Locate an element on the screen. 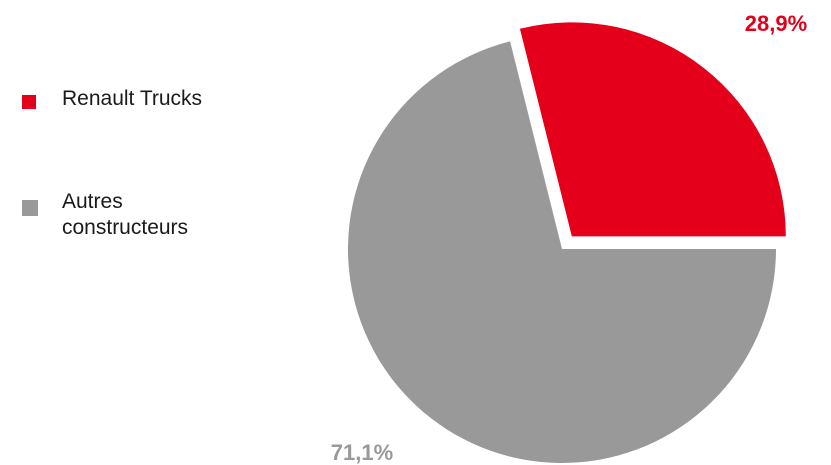 The height and width of the screenshot is (465, 831). pie-value-label-autres-constructeurs: 71,1% is located at coordinates (362, 452).